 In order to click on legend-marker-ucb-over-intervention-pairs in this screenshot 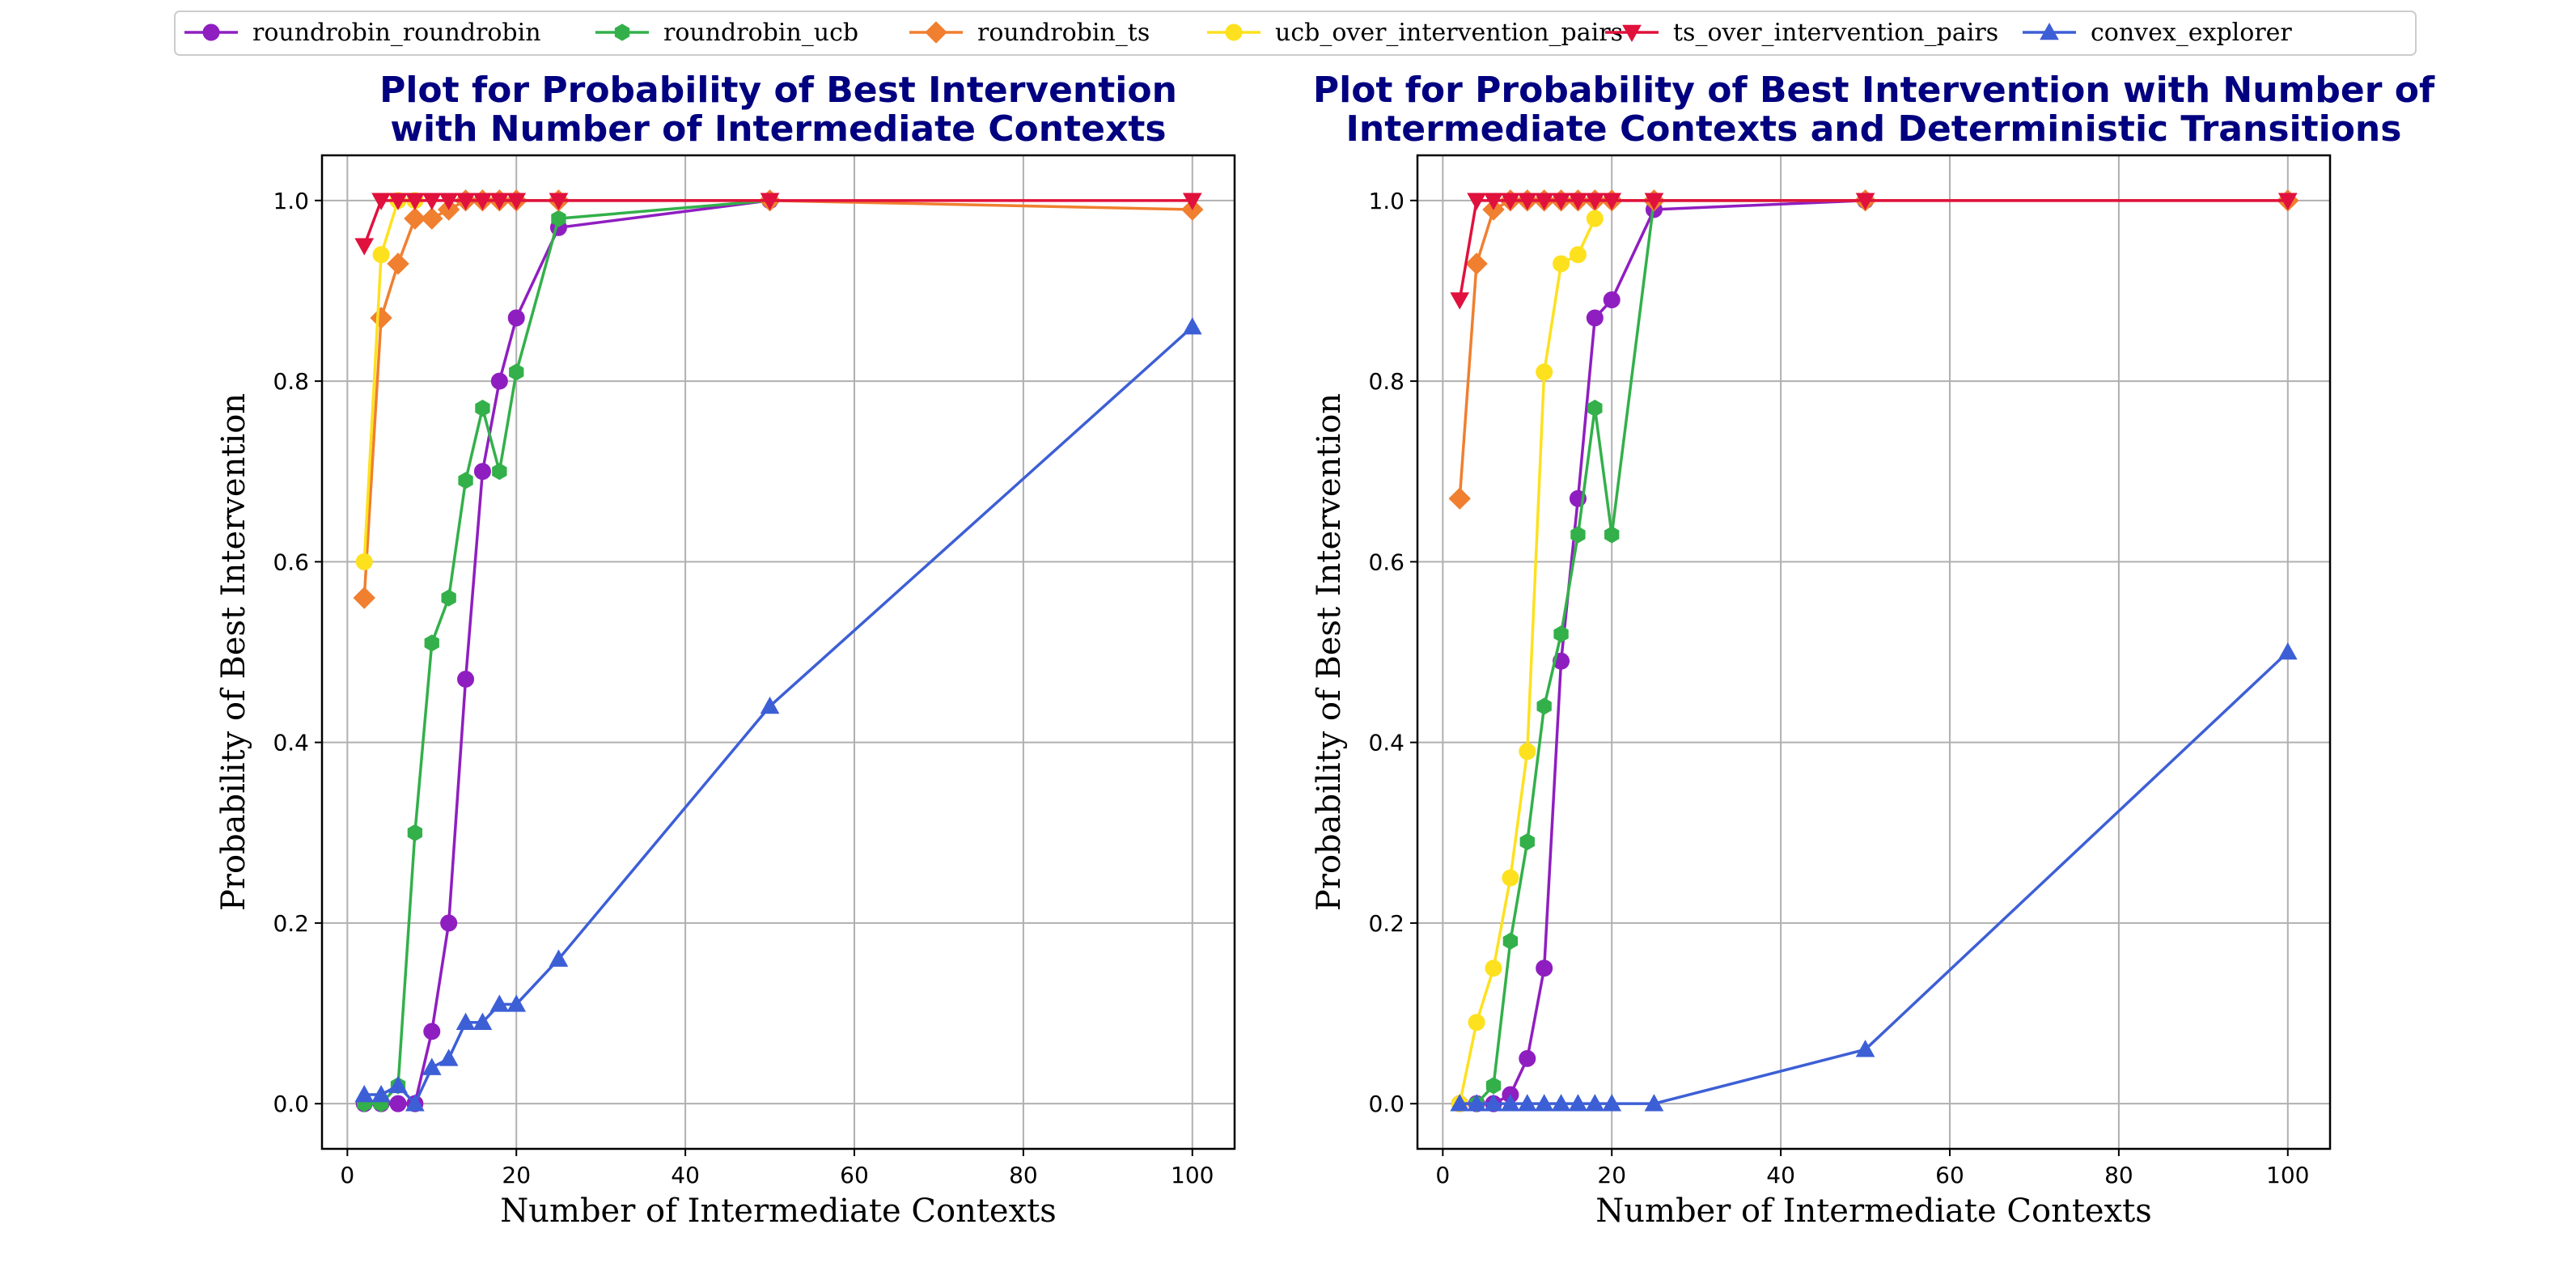, I will do `click(1234, 32)`.